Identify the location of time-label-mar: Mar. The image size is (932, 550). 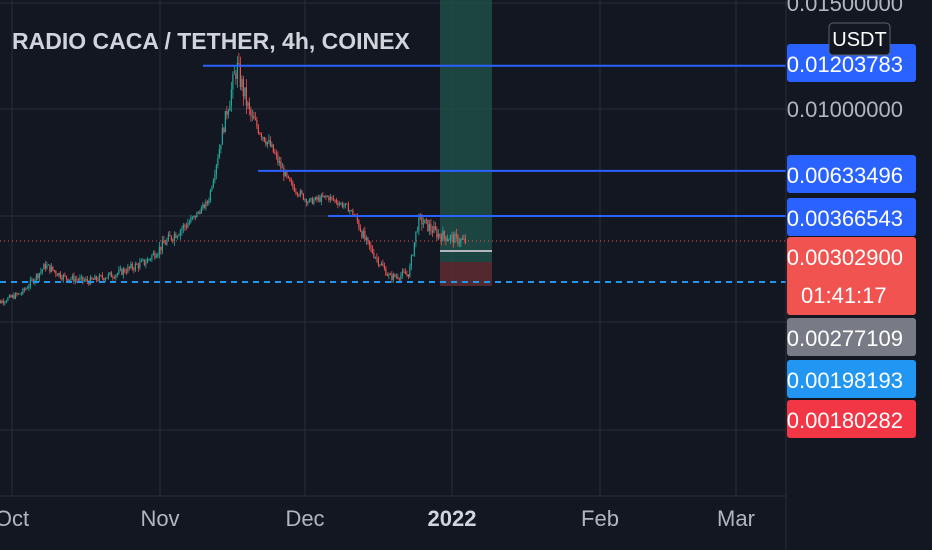
(736, 518).